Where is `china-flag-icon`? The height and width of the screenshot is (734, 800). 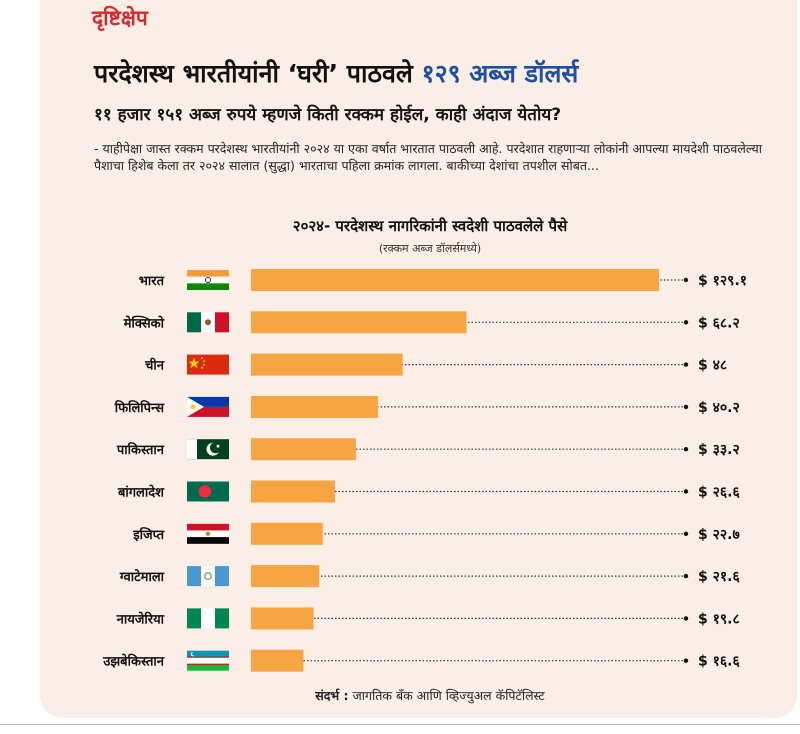
china-flag-icon is located at coordinates (208, 364).